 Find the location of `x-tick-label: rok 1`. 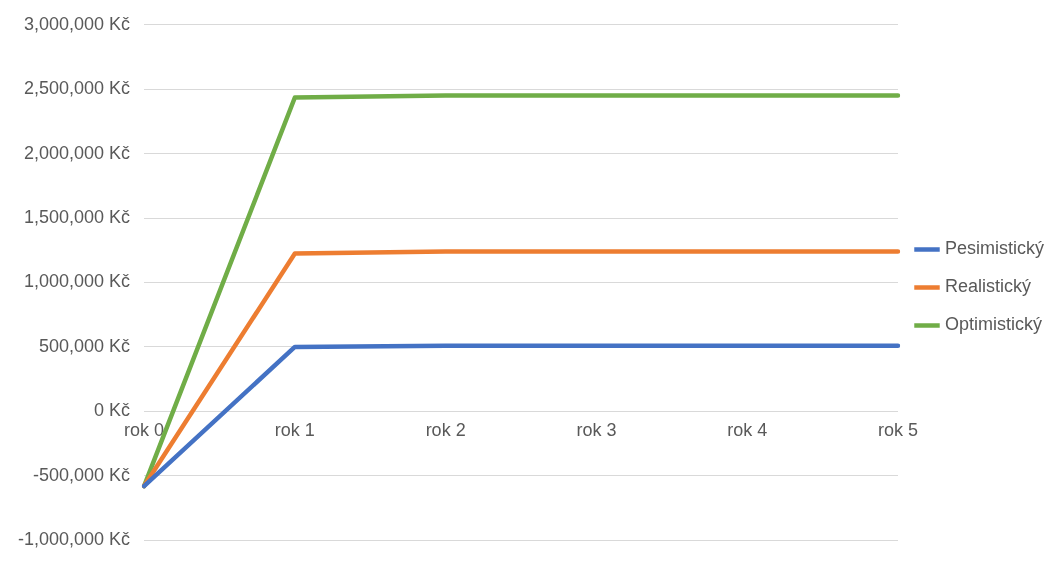

x-tick-label: rok 1 is located at coordinates (294, 430).